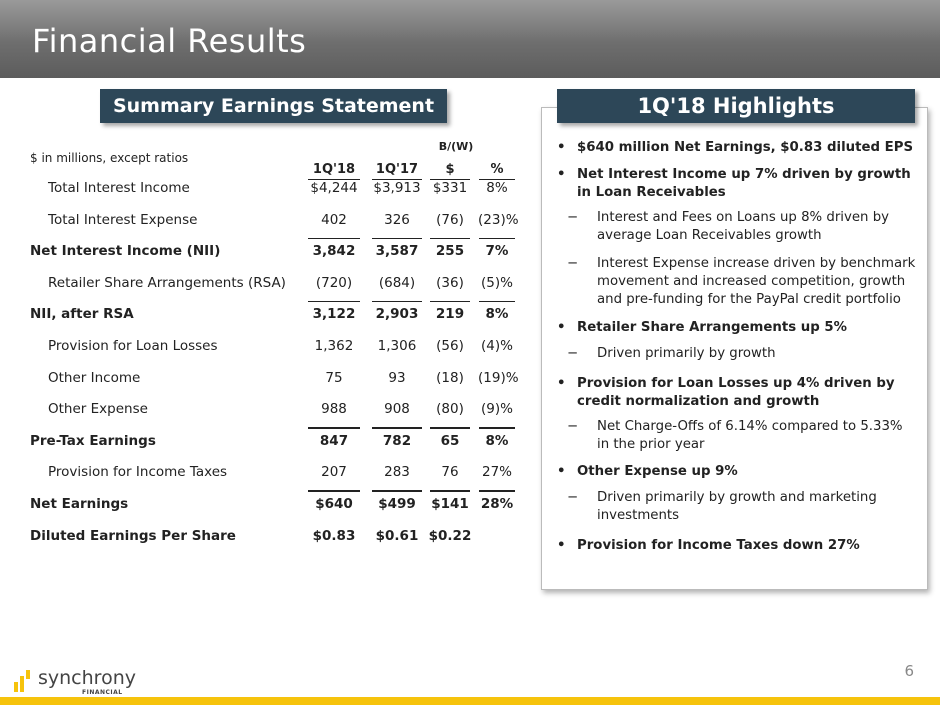 Image resolution: width=940 pixels, height=705 pixels. What do you see at coordinates (167, 282) in the screenshot?
I see `row-label: Retailer Share Arrangements (RSA)` at bounding box center [167, 282].